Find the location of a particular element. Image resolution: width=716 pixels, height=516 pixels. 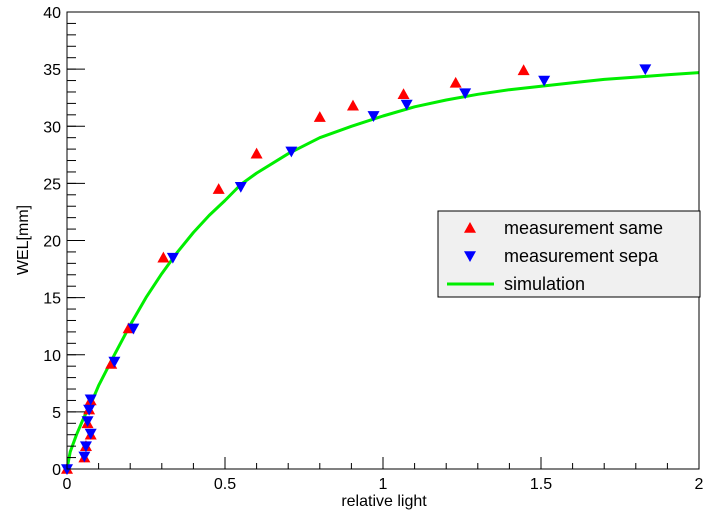

x-tick-label: 1 is located at coordinates (383, 484).